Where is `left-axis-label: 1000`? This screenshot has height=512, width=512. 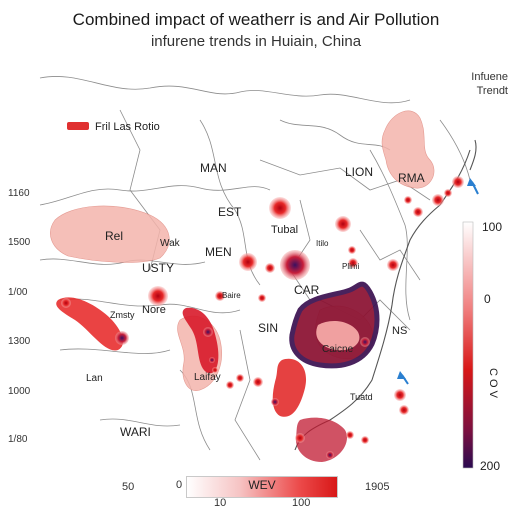 left-axis-label: 1000 is located at coordinates (19, 391).